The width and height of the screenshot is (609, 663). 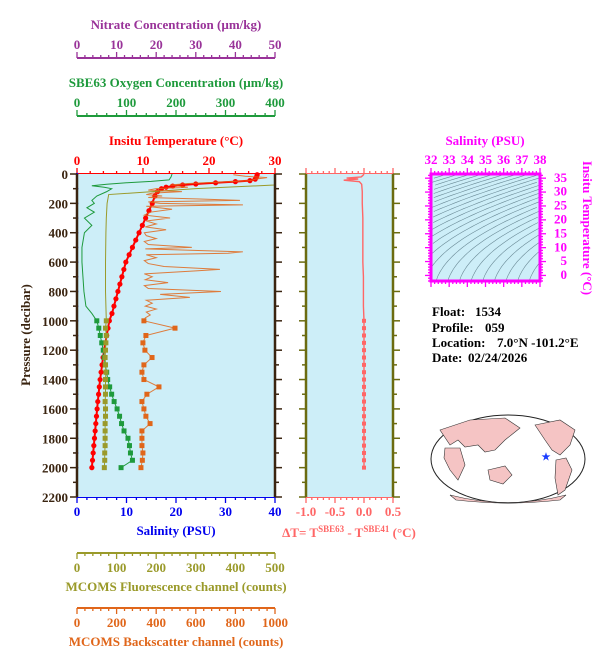 What do you see at coordinates (504, 159) in the screenshot?
I see `ts-xtick-label: 36` at bounding box center [504, 159].